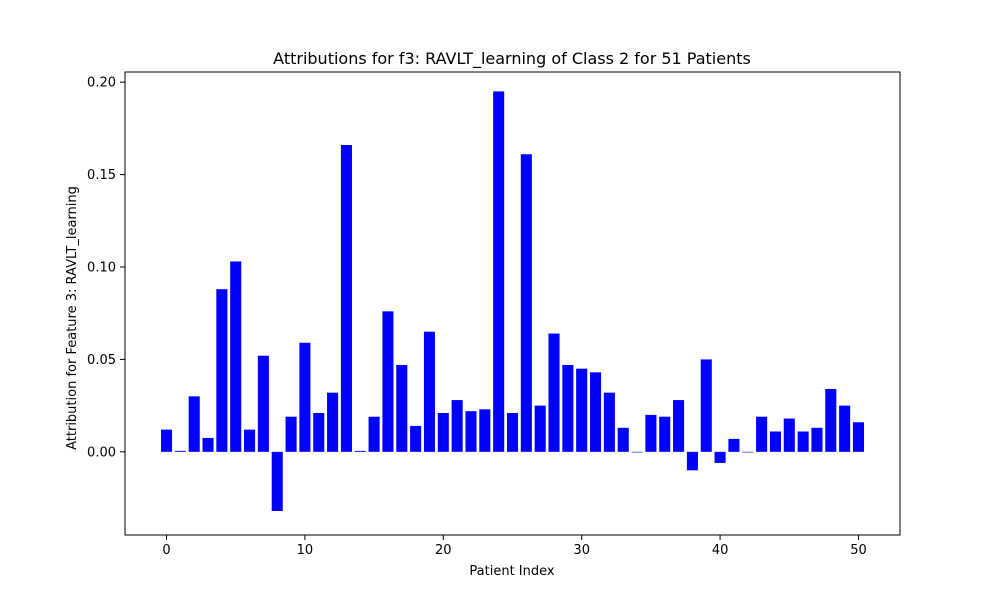  I want to click on y-tick-label: 0.00, so click(101, 452).